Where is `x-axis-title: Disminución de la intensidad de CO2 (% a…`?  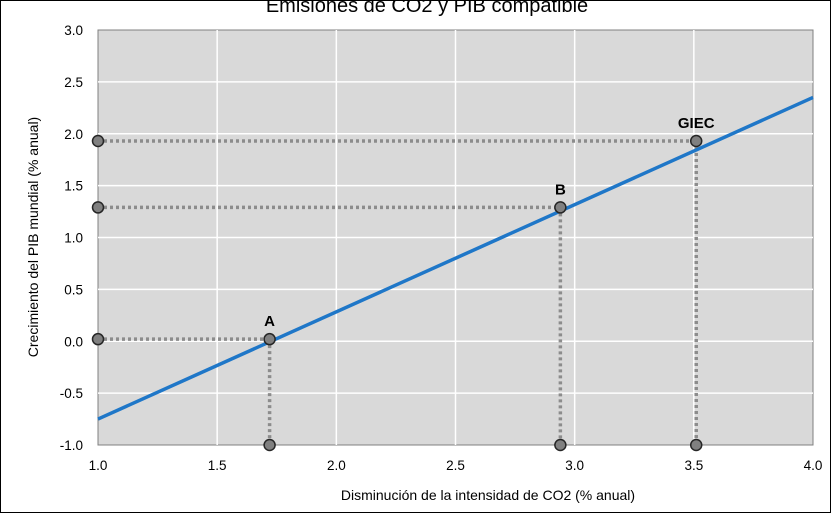 x-axis-title: Disminución de la intensidad de CO2 (% a… is located at coordinates (488, 495).